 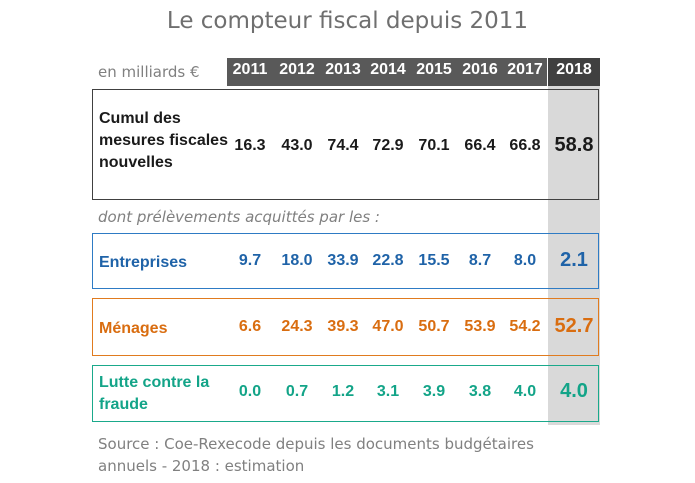 What do you see at coordinates (239, 217) in the screenshot?
I see `subheading: dont prélèvements acquittés par les :` at bounding box center [239, 217].